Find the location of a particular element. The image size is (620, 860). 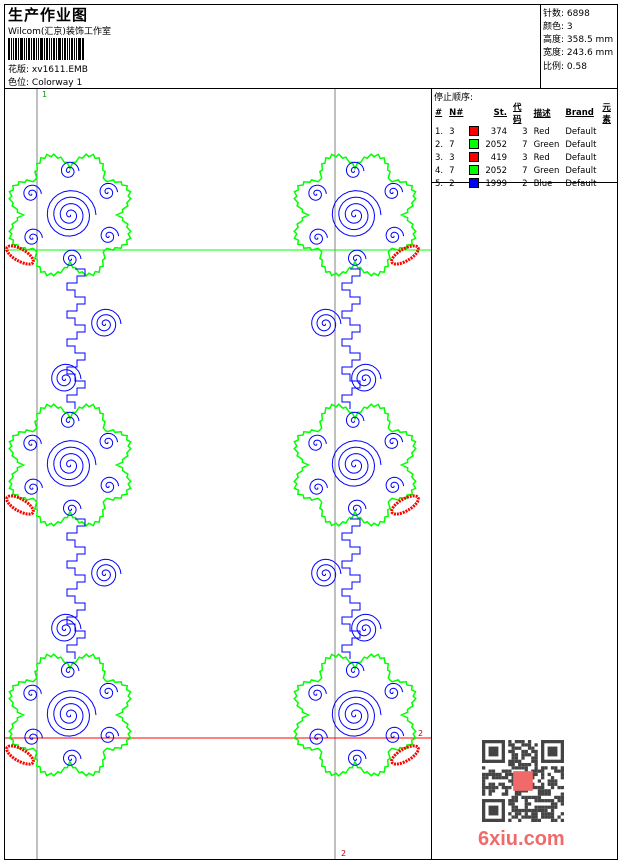

info-value: 358.5 mm is located at coordinates (590, 40).